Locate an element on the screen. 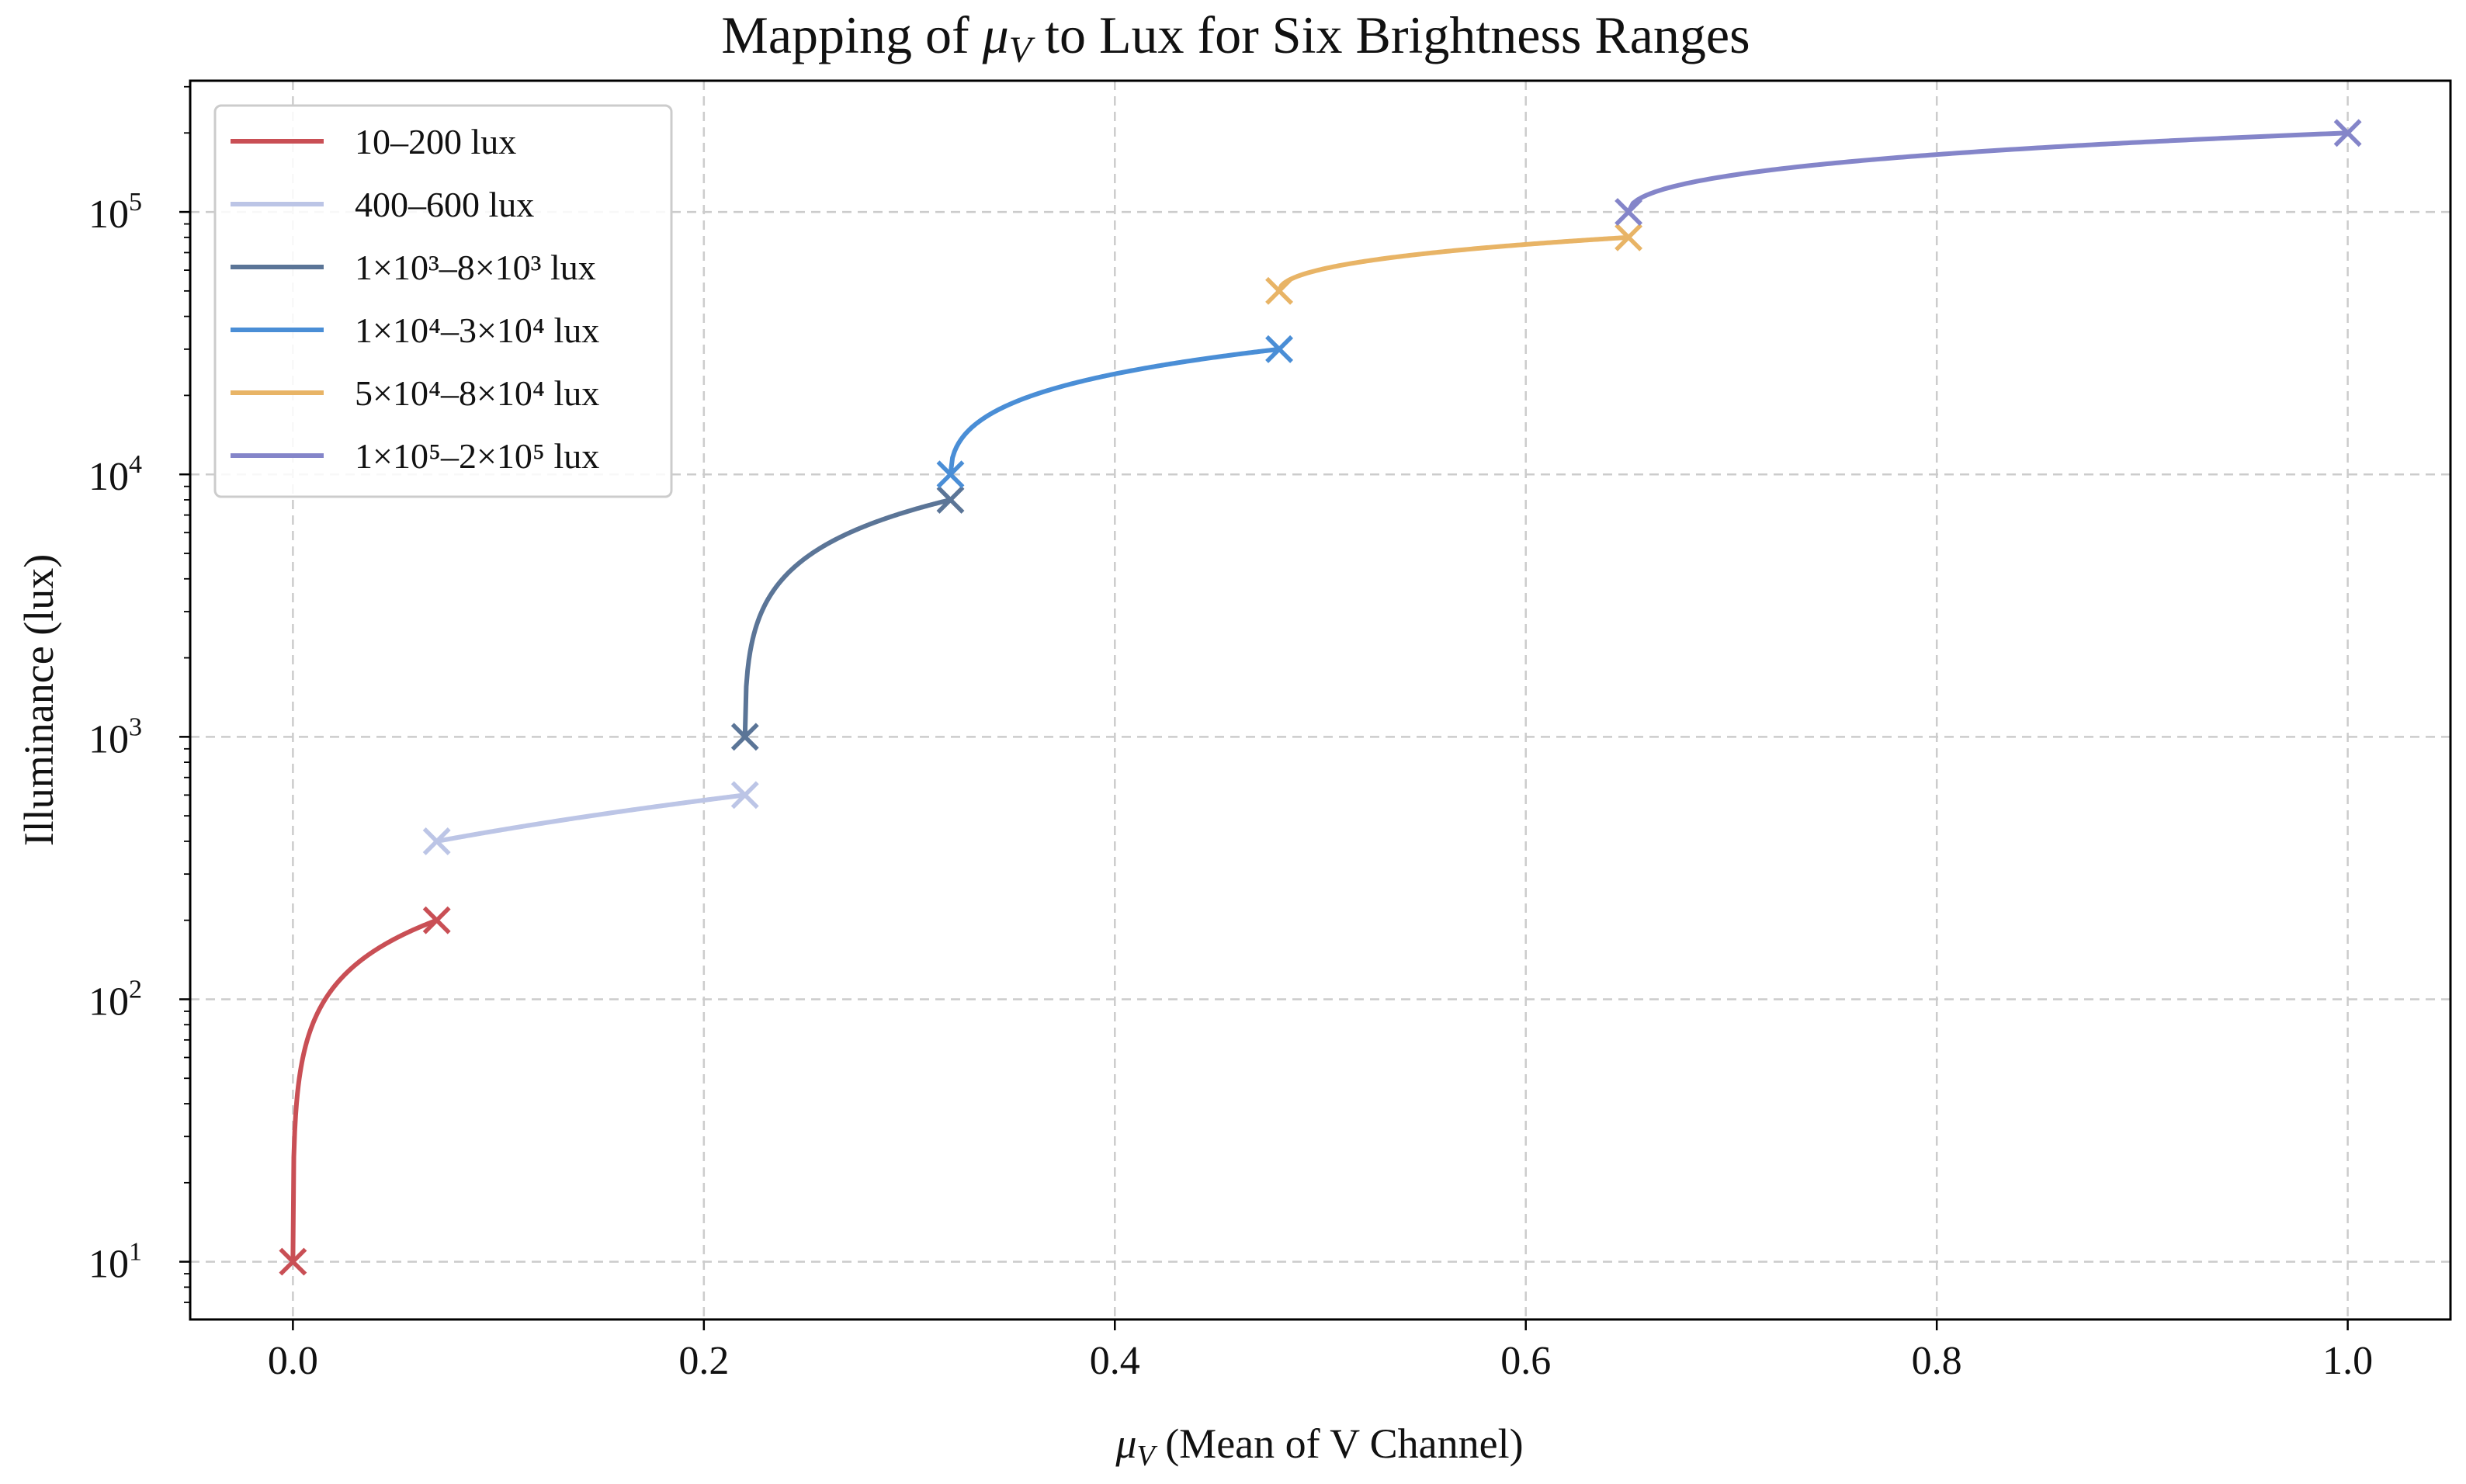 The height and width of the screenshot is (1484, 2466). series-1-start-marker is located at coordinates (293, 1262).